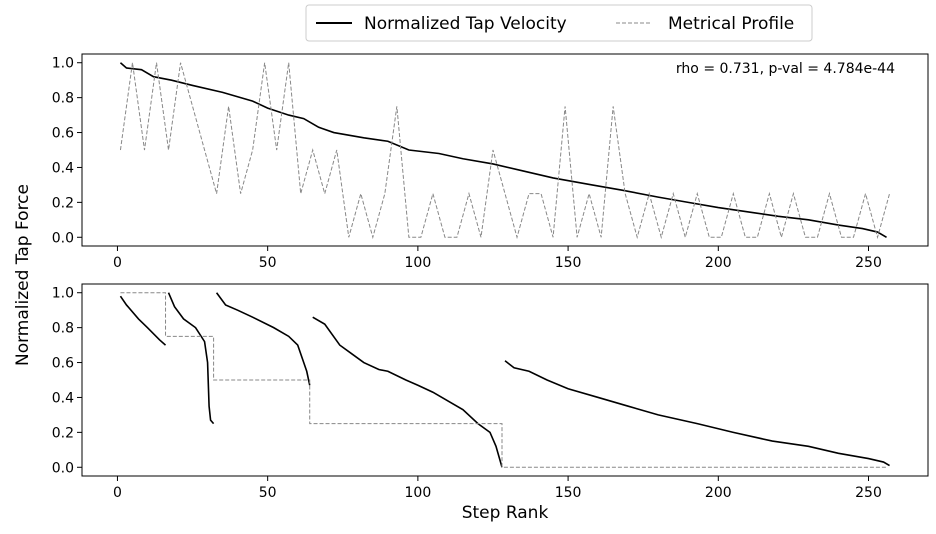 The width and height of the screenshot is (936, 534). Describe the element at coordinates (505, 513) in the screenshot. I see `x-axis-label: Step Rank` at that location.